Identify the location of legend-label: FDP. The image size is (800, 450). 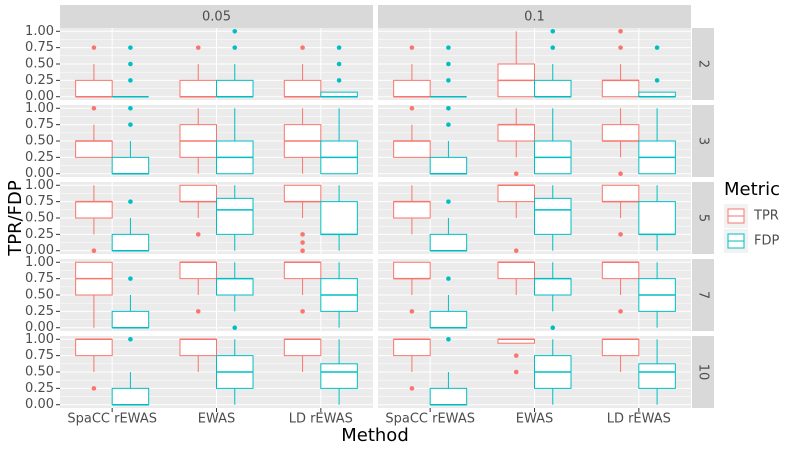
(766, 241).